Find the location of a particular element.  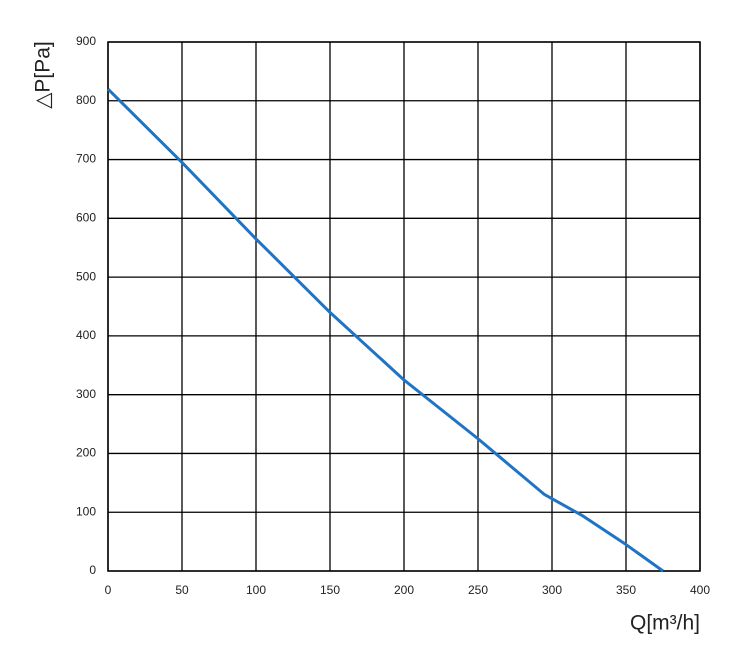

x-tick-label: 200 is located at coordinates (404, 590).